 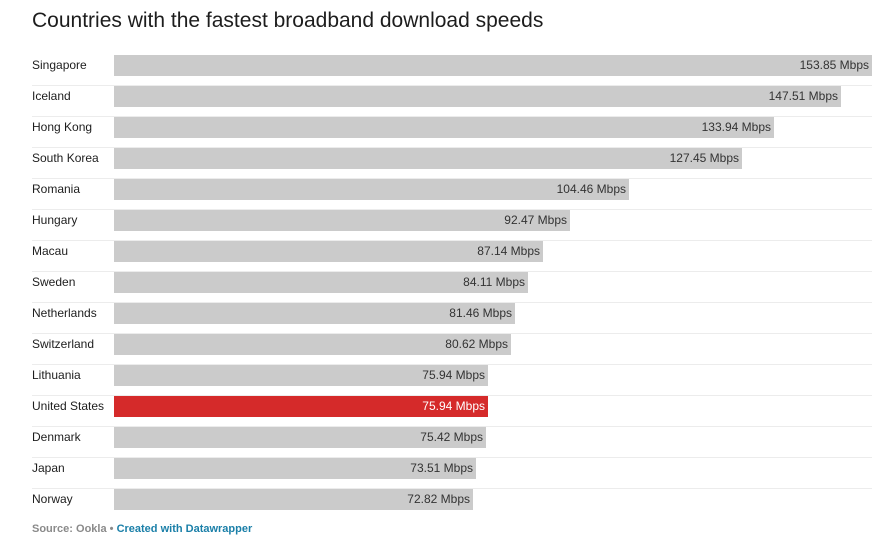 I want to click on category-label: Hong Kong, so click(x=62, y=127).